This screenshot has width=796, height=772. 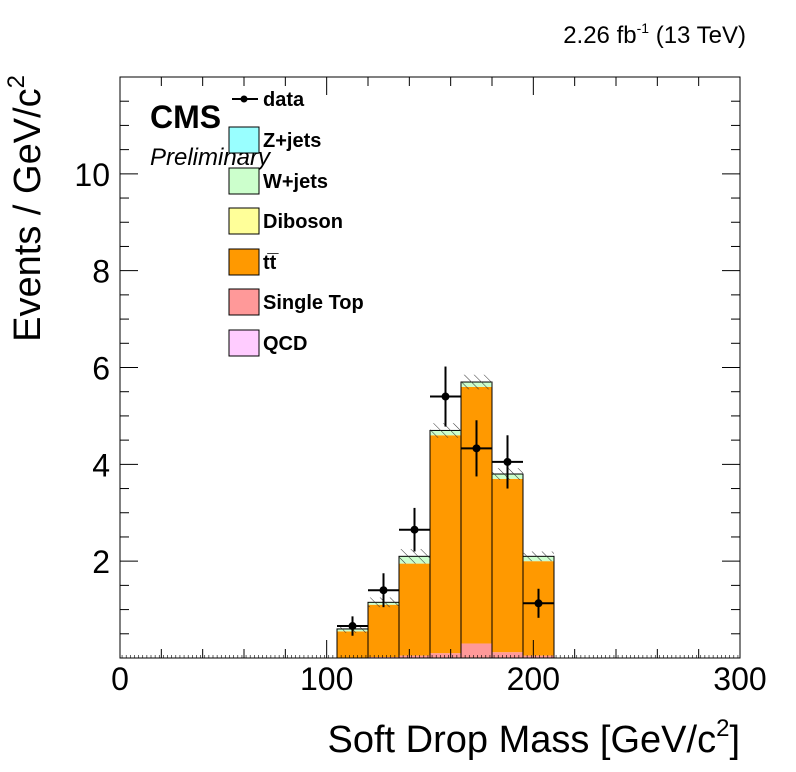 What do you see at coordinates (303, 222) in the screenshot?
I see `legend-label: Diboson` at bounding box center [303, 222].